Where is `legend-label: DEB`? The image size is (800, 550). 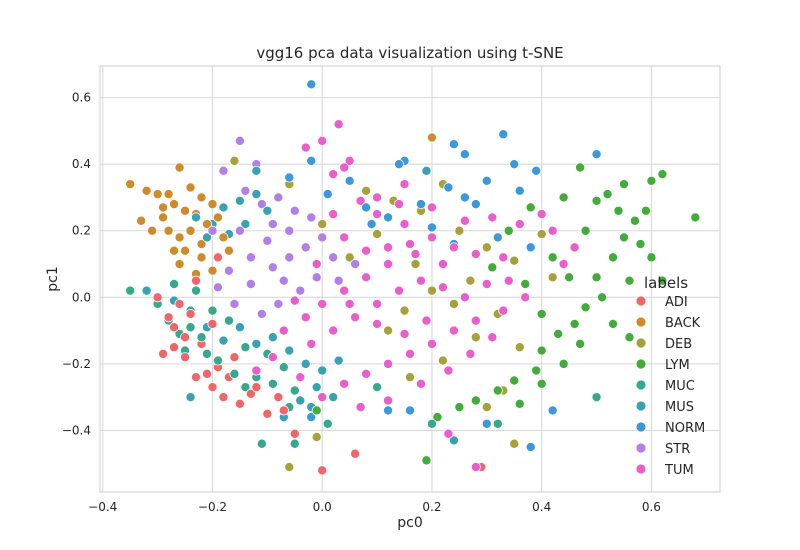 legend-label: DEB is located at coordinates (678, 344).